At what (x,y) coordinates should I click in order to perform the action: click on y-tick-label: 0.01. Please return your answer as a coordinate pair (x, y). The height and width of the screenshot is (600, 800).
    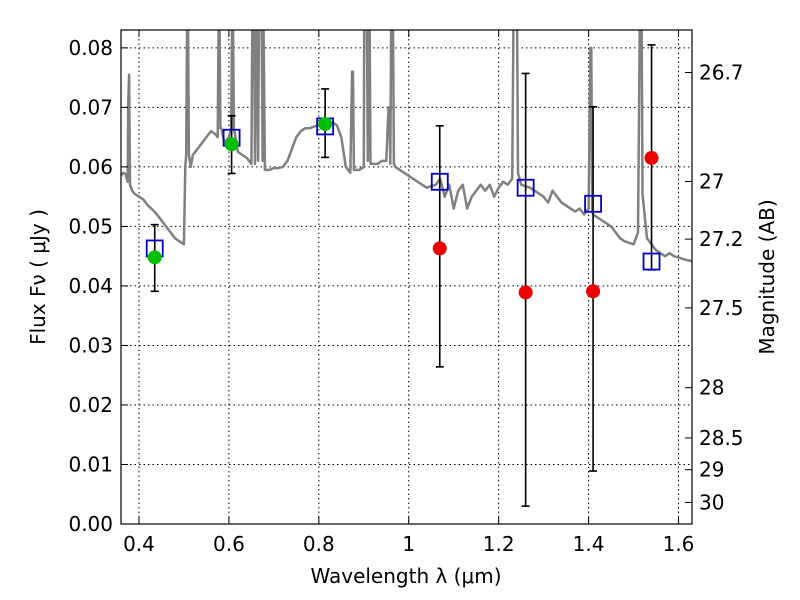
    Looking at the image, I should click on (90, 464).